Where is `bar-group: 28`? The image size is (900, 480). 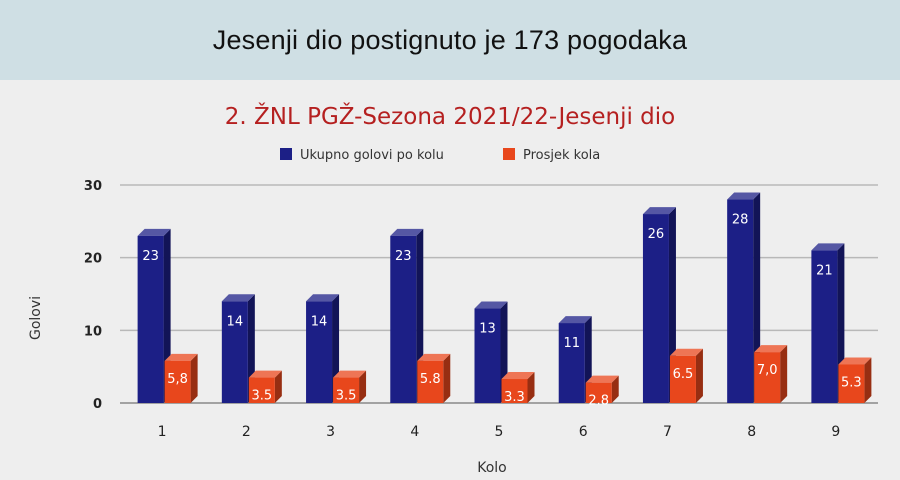 bar-group: 28 is located at coordinates (744, 297).